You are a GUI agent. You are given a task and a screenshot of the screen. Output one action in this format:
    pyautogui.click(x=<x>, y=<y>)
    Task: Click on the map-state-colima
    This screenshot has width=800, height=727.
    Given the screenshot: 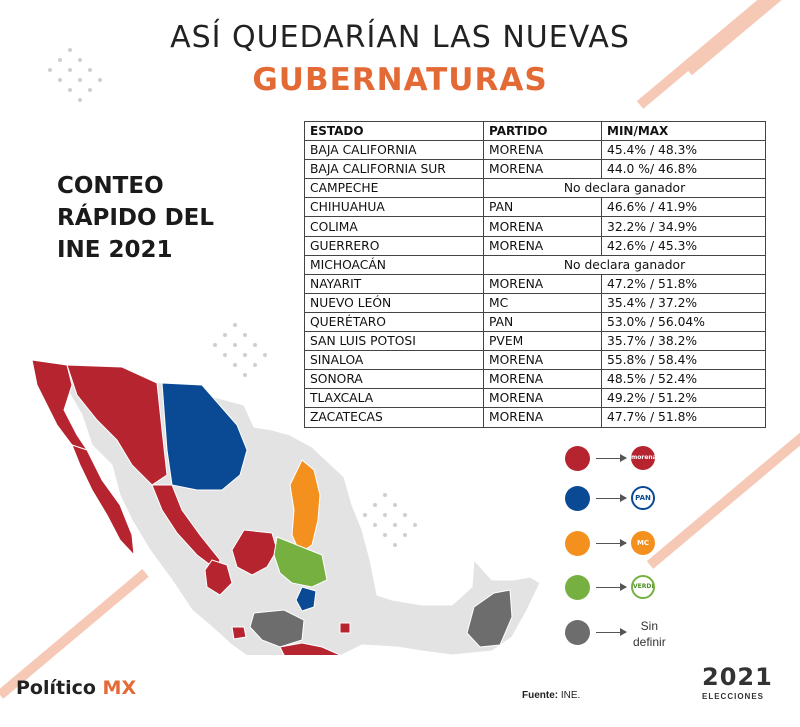 What is the action you would take?
    pyautogui.click(x=239, y=633)
    